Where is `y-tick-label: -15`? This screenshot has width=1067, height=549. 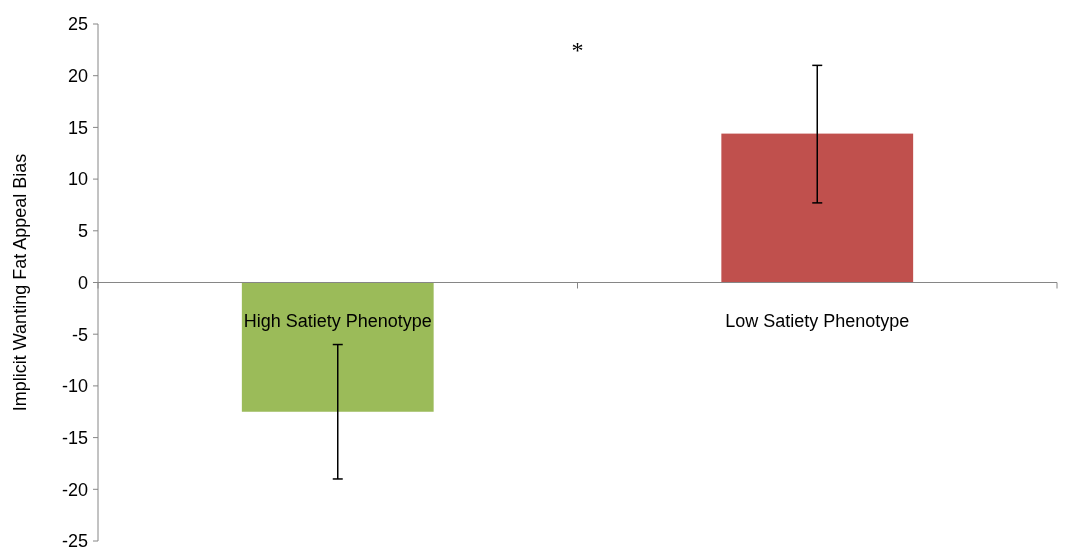
y-tick-label: -15 is located at coordinates (74, 437).